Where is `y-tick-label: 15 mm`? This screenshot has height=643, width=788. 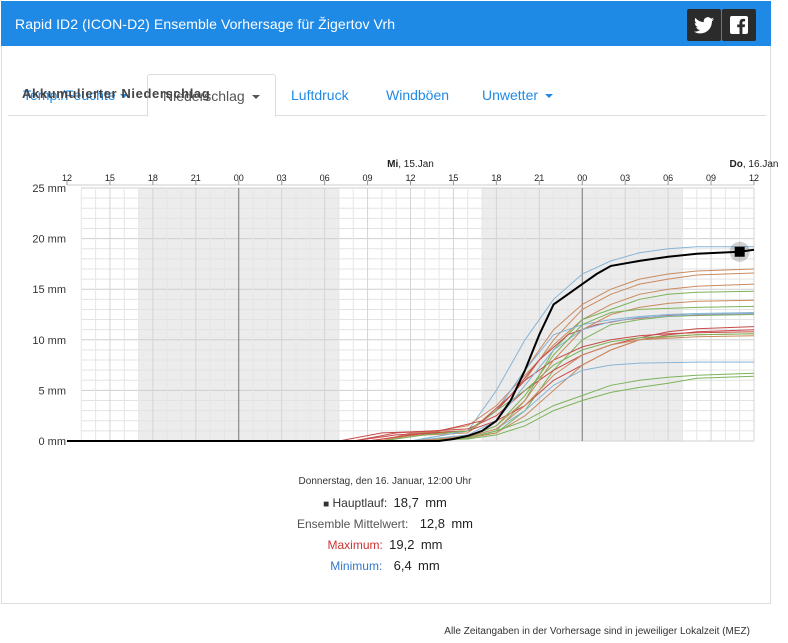 y-tick-label: 15 mm is located at coordinates (49, 290).